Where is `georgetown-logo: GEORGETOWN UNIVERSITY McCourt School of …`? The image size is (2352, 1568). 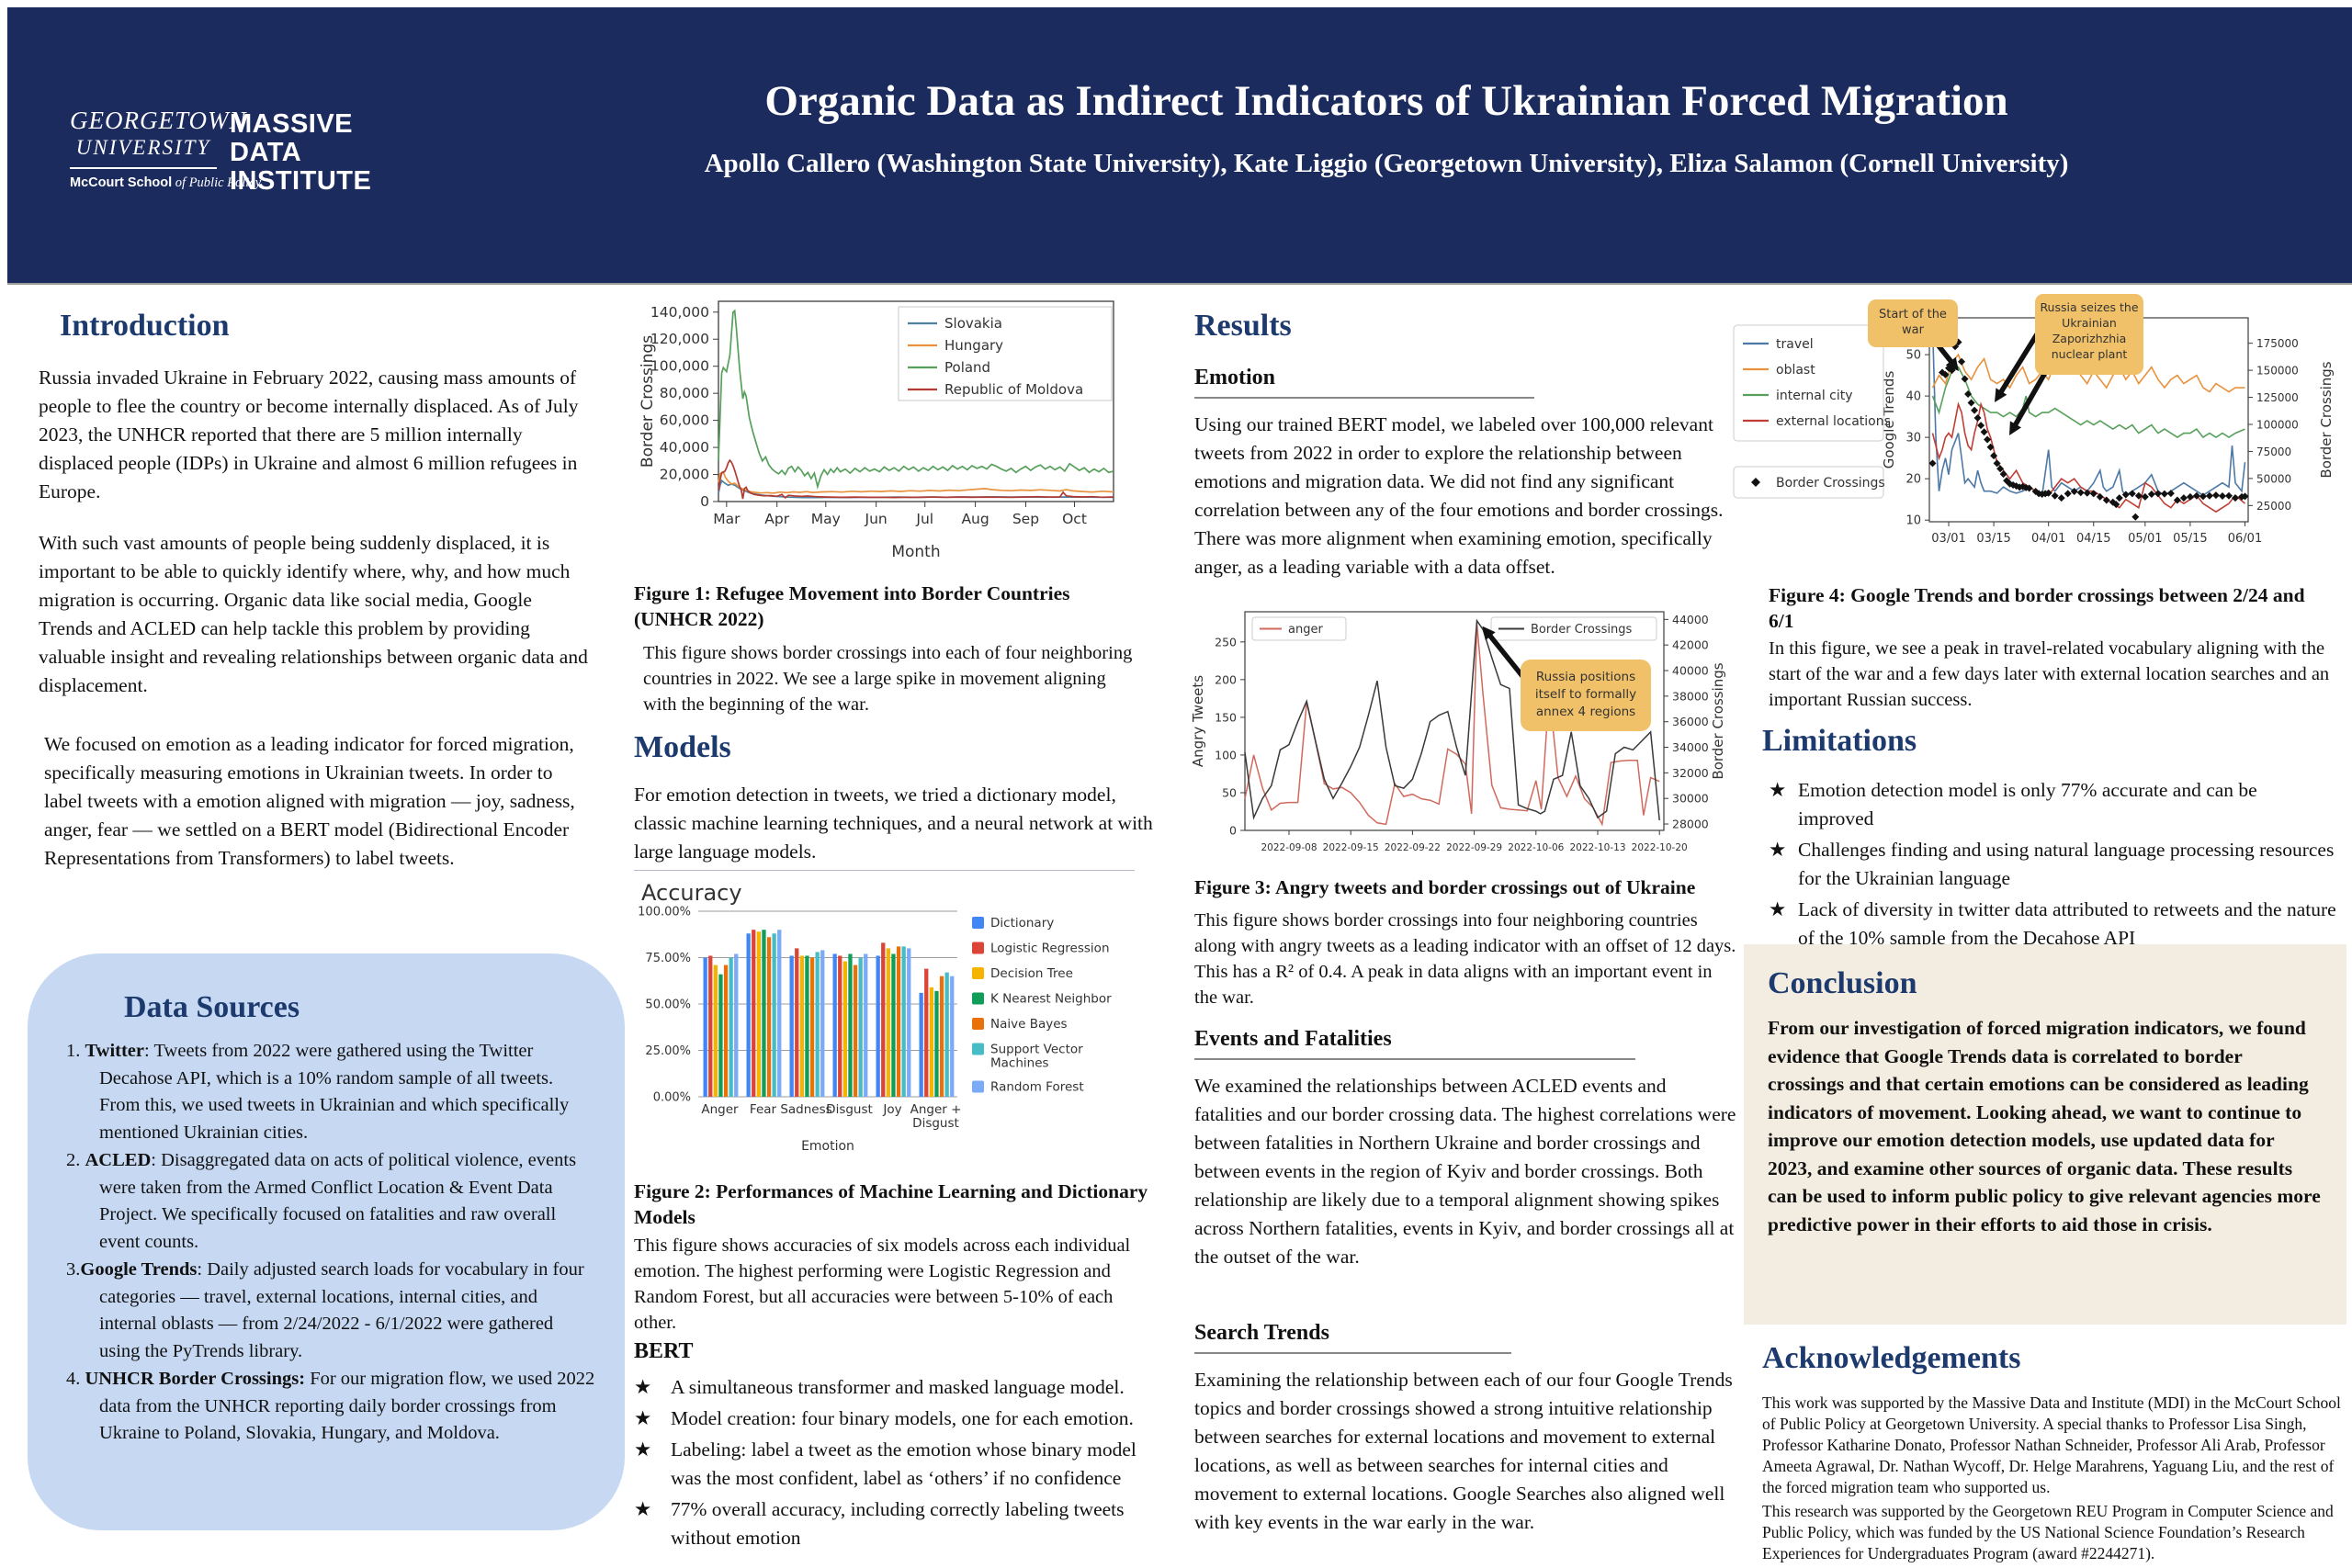 georgetown-logo: GEORGETOWN UNIVERSITY McCourt School of … is located at coordinates (166, 149).